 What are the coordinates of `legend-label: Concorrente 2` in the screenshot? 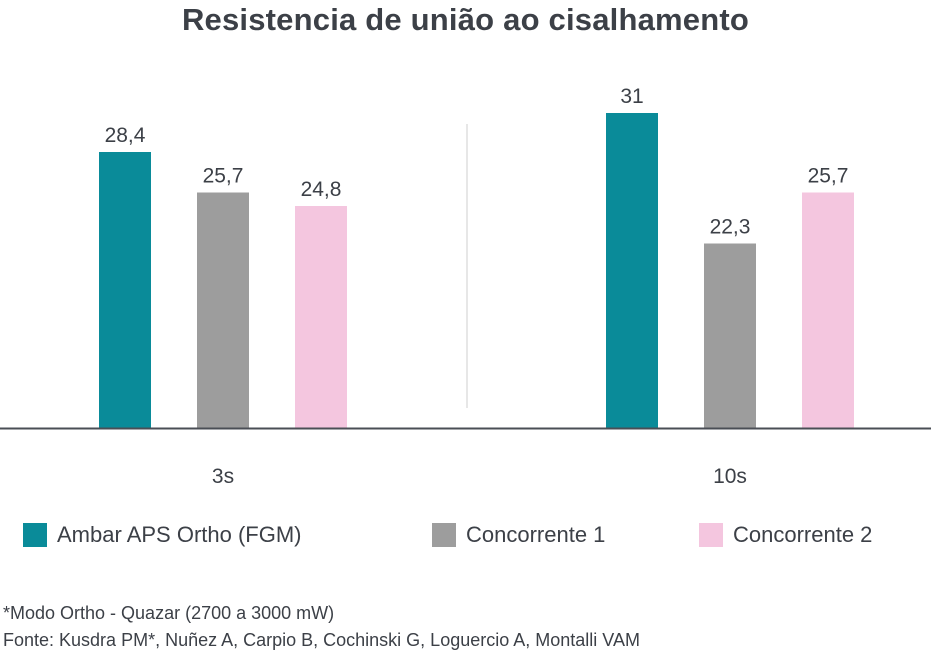 It's located at (803, 534).